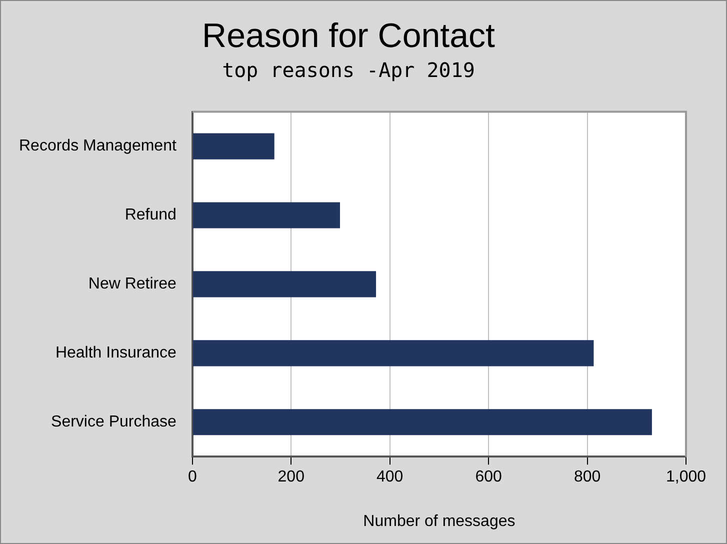 The image size is (727, 544). I want to click on y-tick-label: Health Insurance, so click(116, 353).